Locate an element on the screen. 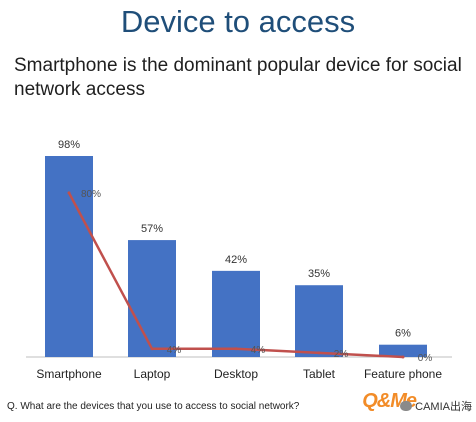 This screenshot has width=476, height=422. x-tick-label: Feature phone is located at coordinates (403, 374).